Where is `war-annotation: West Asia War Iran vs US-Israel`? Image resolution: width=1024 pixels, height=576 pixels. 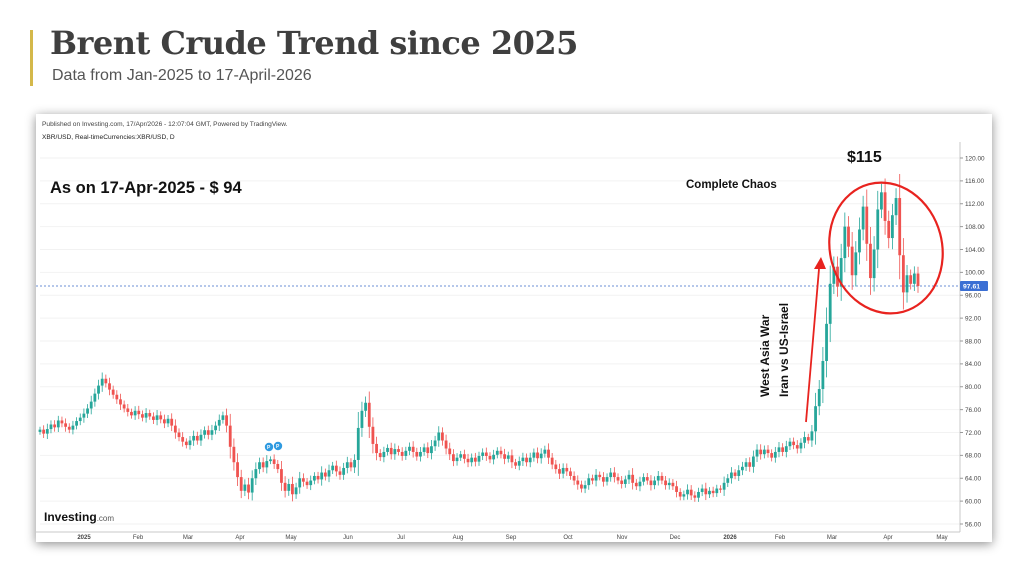
war-annotation: West Asia War Iran vs US-Israel is located at coordinates (774, 350).